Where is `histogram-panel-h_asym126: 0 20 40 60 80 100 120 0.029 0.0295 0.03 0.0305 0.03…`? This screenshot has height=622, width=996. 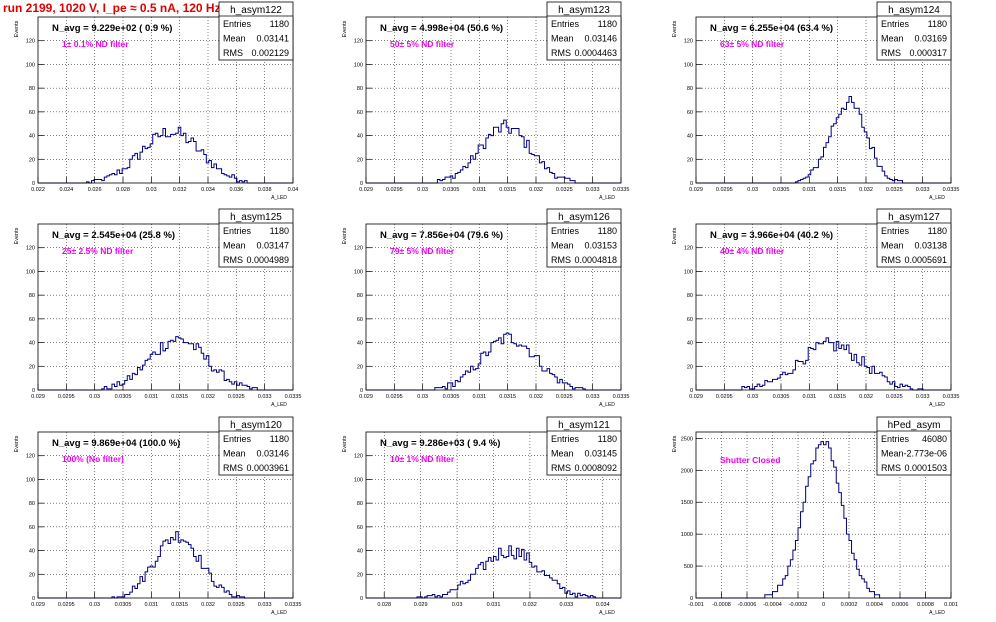 histogram-panel-h_asym126: 0 20 40 60 80 100 120 0.029 0.0295 0.03 0.0305 0.03… is located at coordinates (485, 308).